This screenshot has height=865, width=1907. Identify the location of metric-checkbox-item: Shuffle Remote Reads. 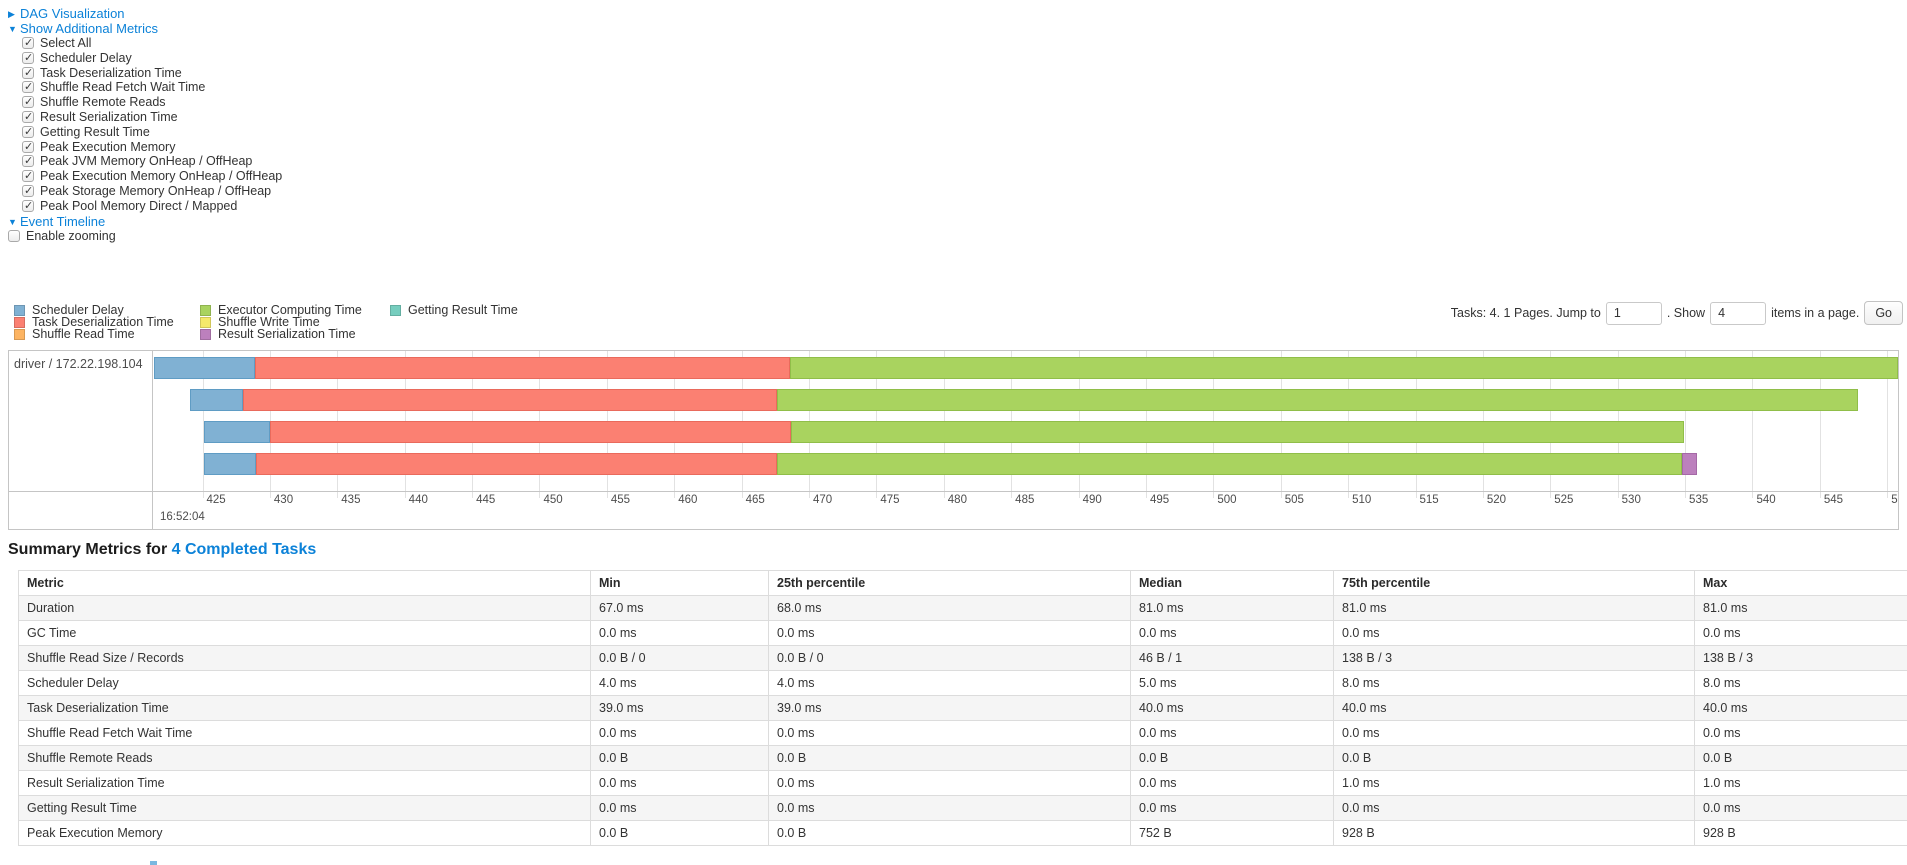
(94, 102).